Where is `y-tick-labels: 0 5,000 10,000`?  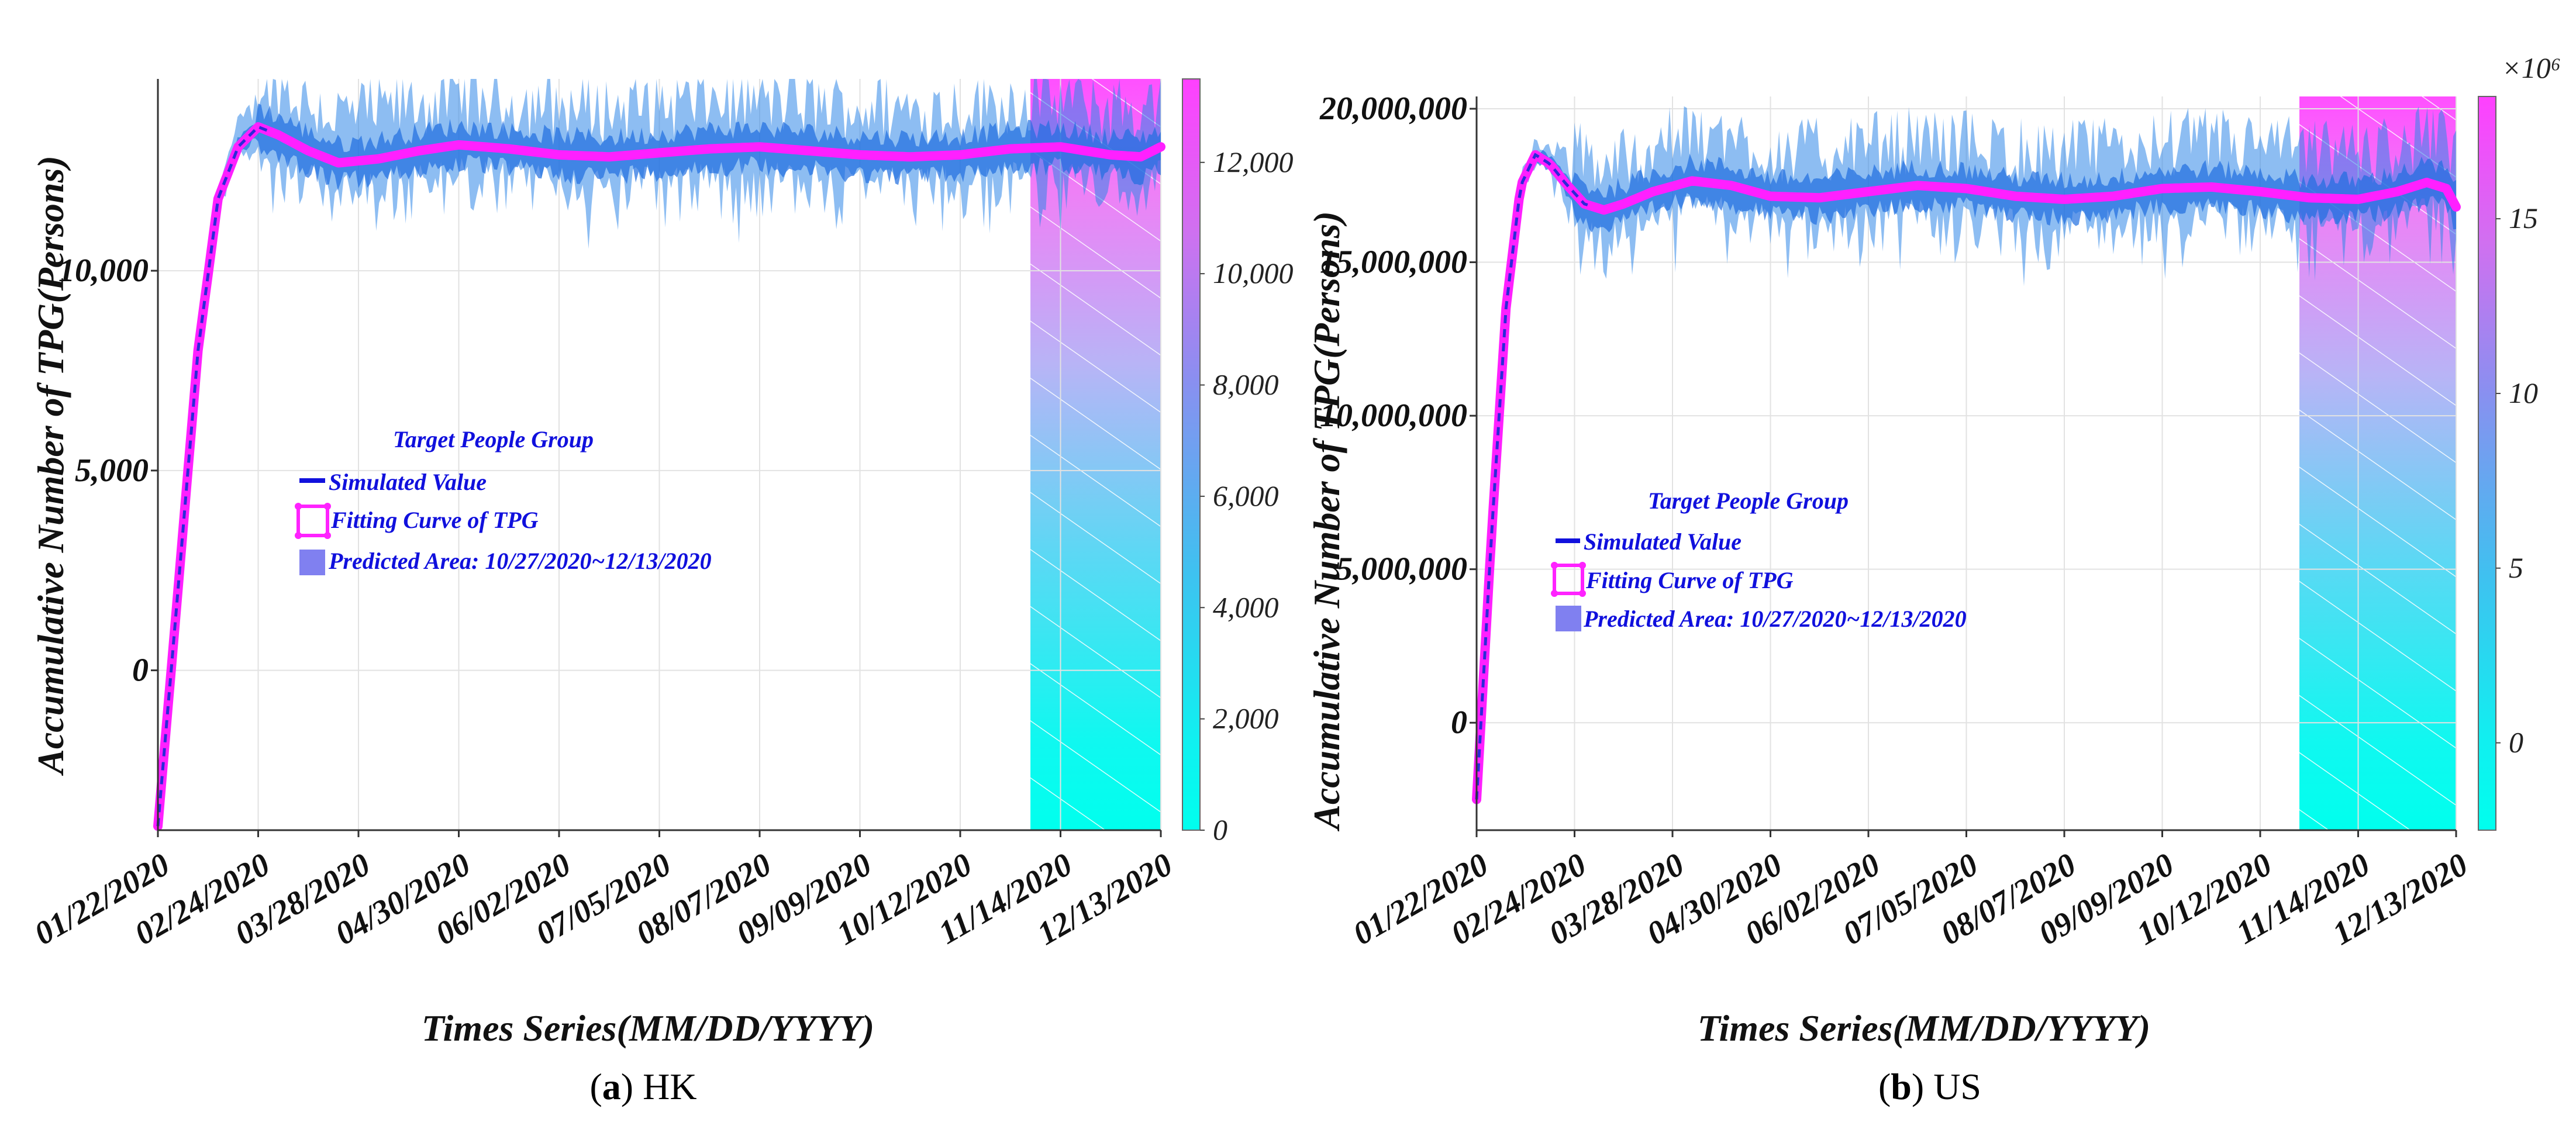 y-tick-labels: 0 5,000 10,000 is located at coordinates (108, 471).